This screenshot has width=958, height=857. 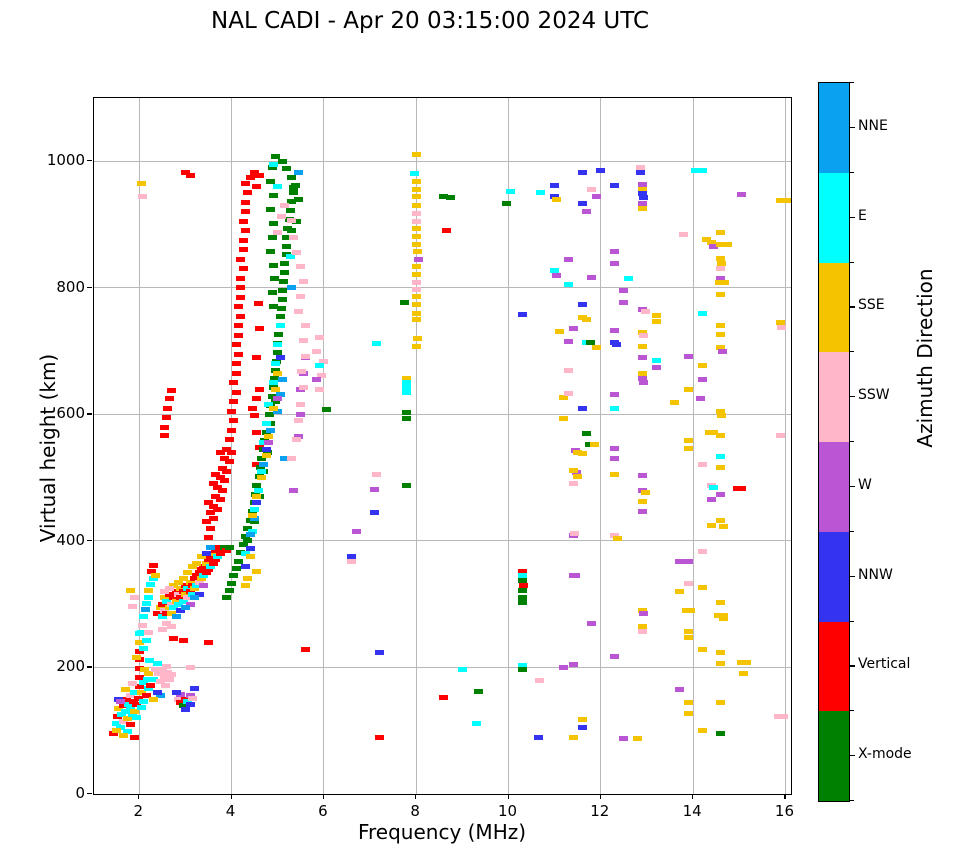 I want to click on x-tick-label: 12, so click(x=600, y=811).